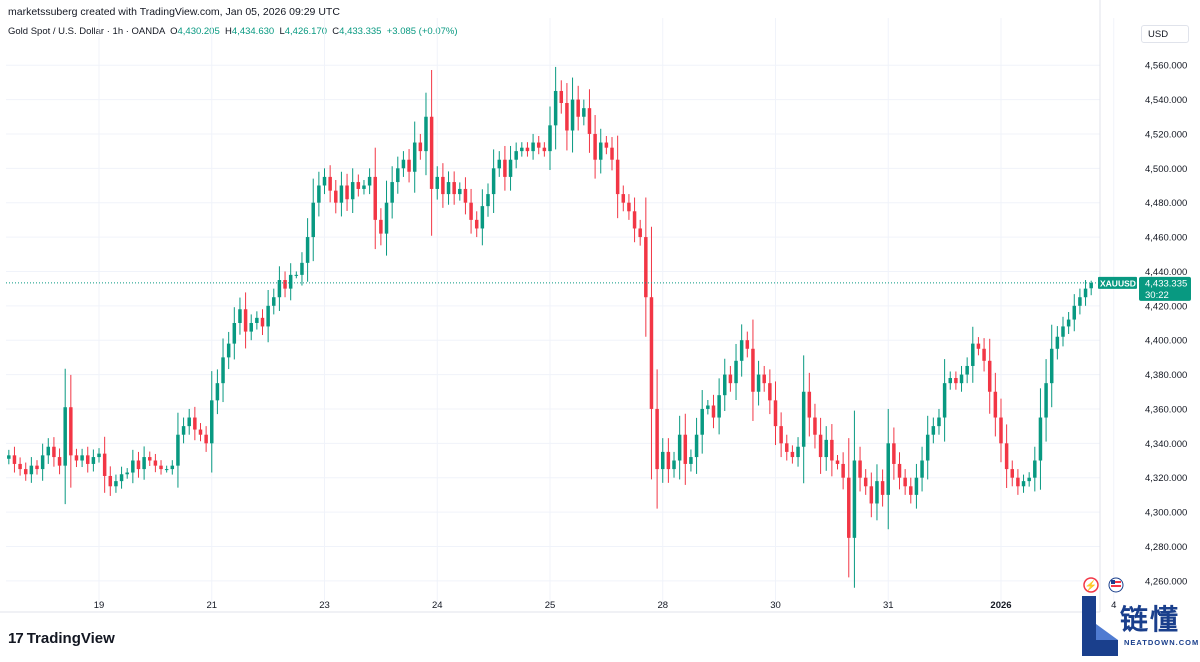  What do you see at coordinates (1000, 605) in the screenshot?
I see `x-tick-label: 2026` at bounding box center [1000, 605].